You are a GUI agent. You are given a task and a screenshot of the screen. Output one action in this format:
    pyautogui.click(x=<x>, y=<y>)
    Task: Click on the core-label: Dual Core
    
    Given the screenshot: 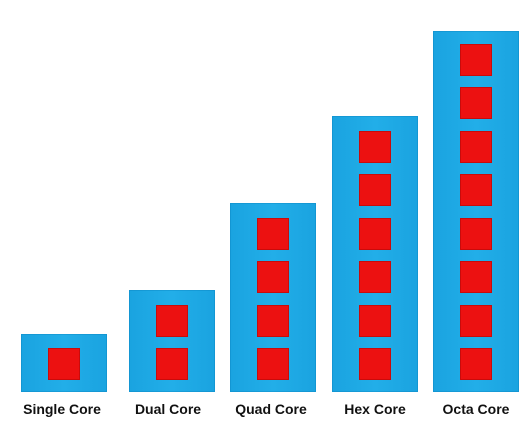 What is the action you would take?
    pyautogui.click(x=168, y=409)
    